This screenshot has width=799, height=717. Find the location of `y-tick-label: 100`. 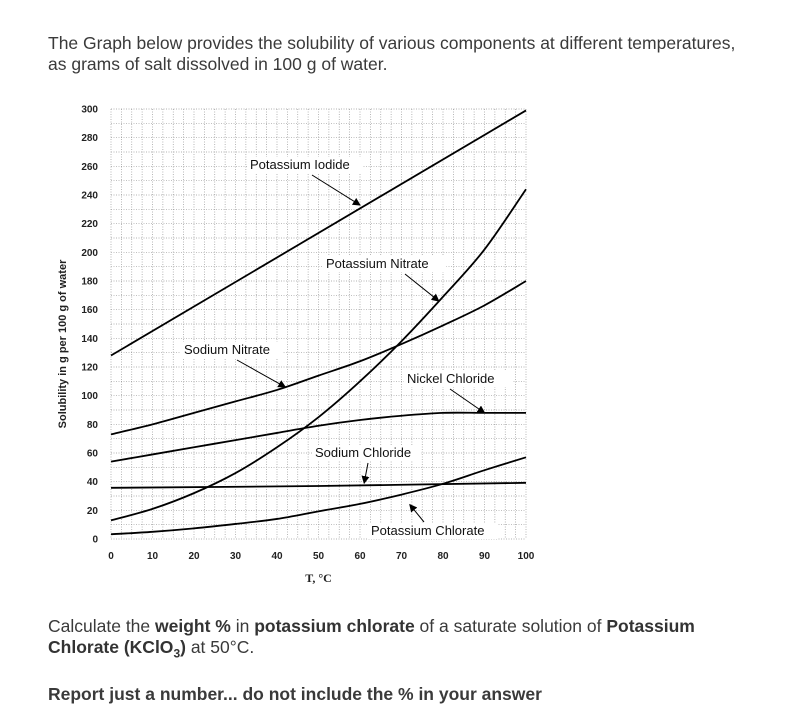

y-tick-label: 100 is located at coordinates (89, 396).